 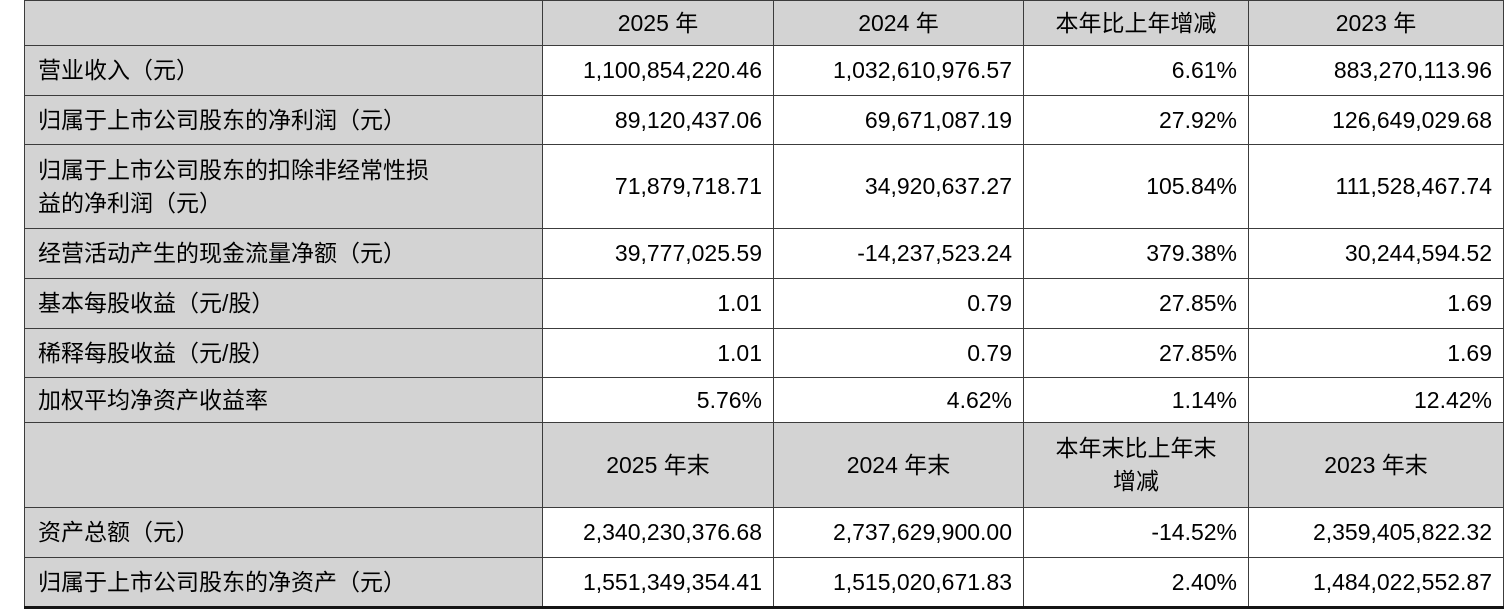 I want to click on row-label: 稀释每股收益（元/股）, so click(x=283, y=353).